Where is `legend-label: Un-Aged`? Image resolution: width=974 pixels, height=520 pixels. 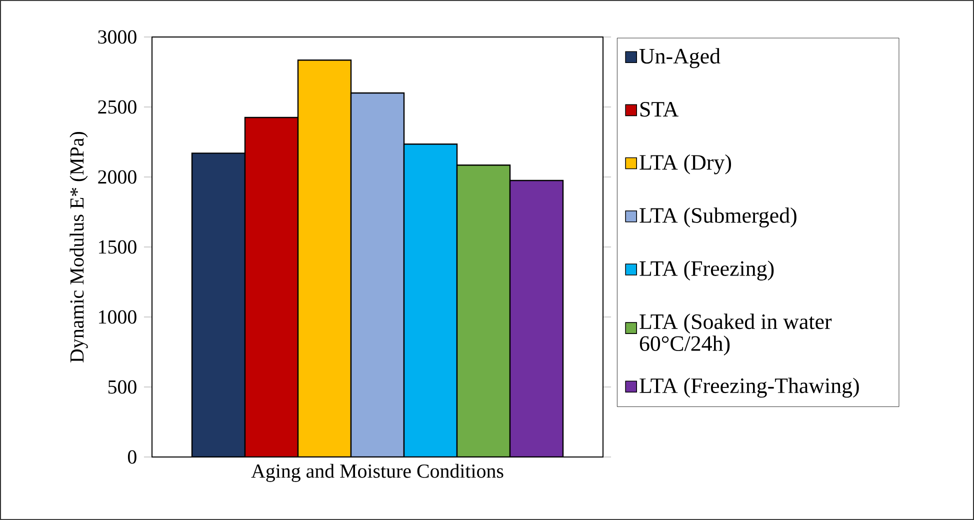
legend-label: Un-Aged is located at coordinates (679, 58).